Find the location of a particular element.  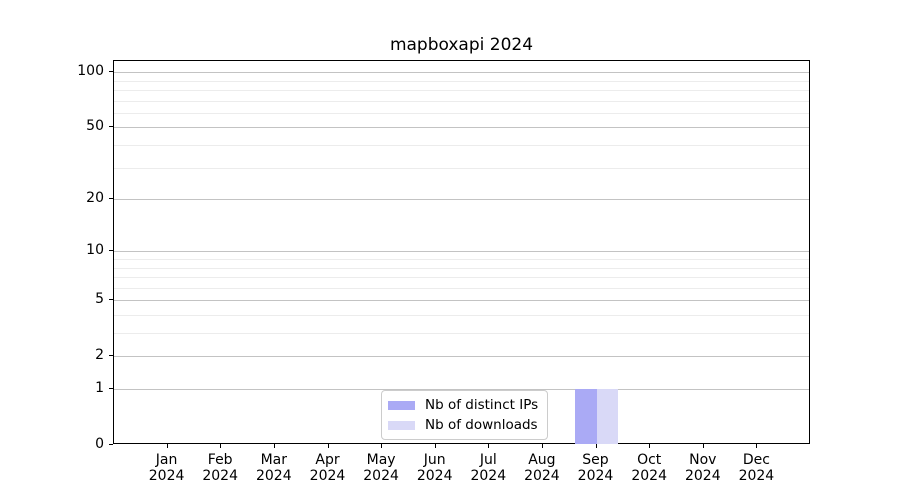

legend-item-distinct-ips: Nb of distinct IPs is located at coordinates (463, 405).